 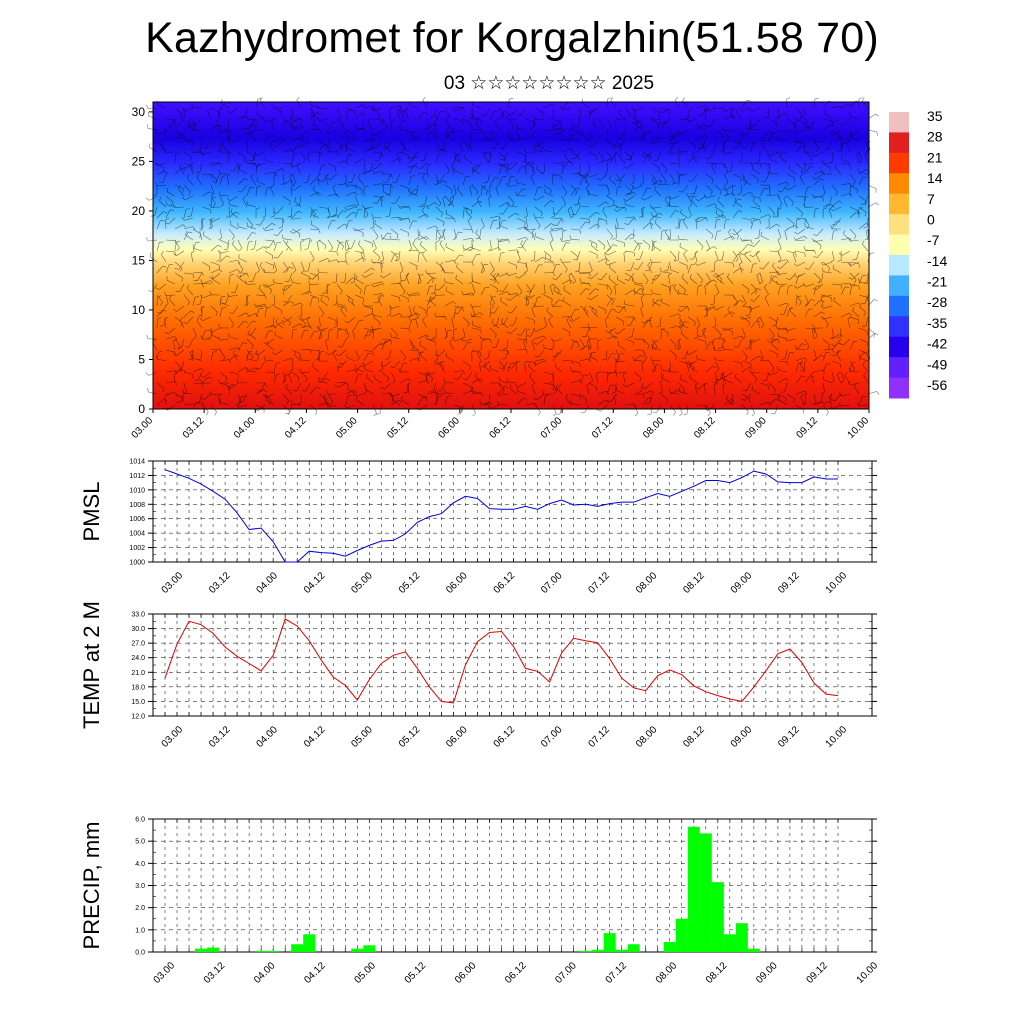 I want to click on heatmap-ytick-label: 30, so click(x=139, y=112).